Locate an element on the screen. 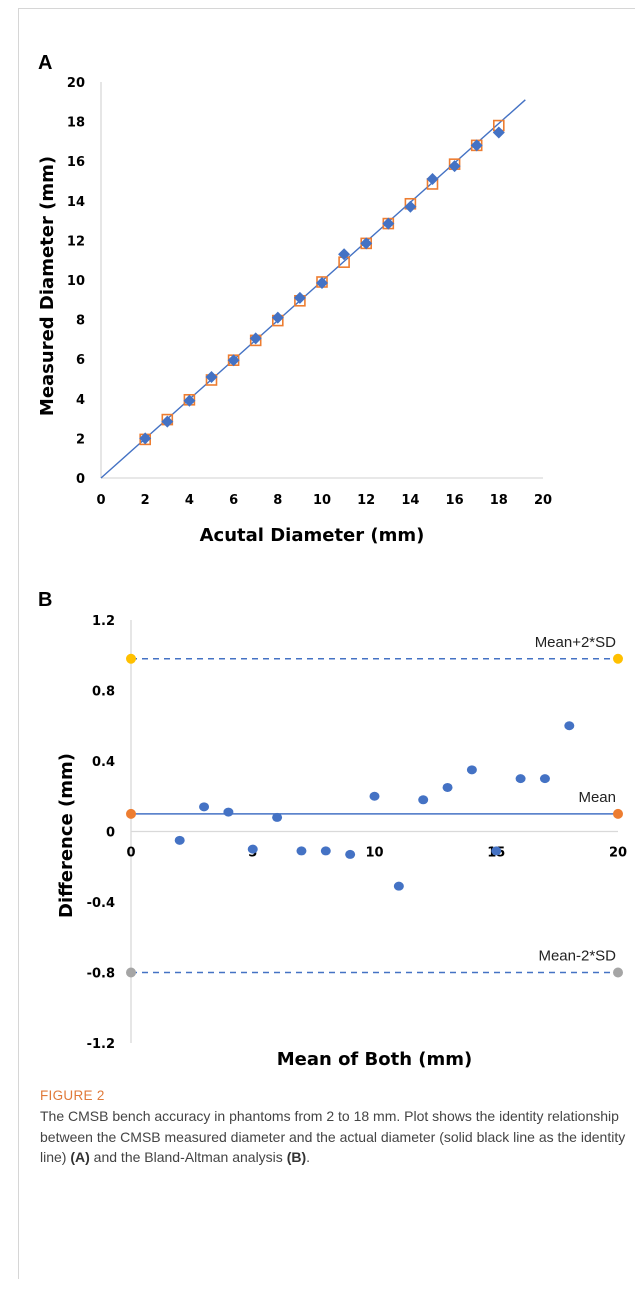 The height and width of the screenshot is (1293, 641). panel-b-x-tick-label: 10 is located at coordinates (374, 853).